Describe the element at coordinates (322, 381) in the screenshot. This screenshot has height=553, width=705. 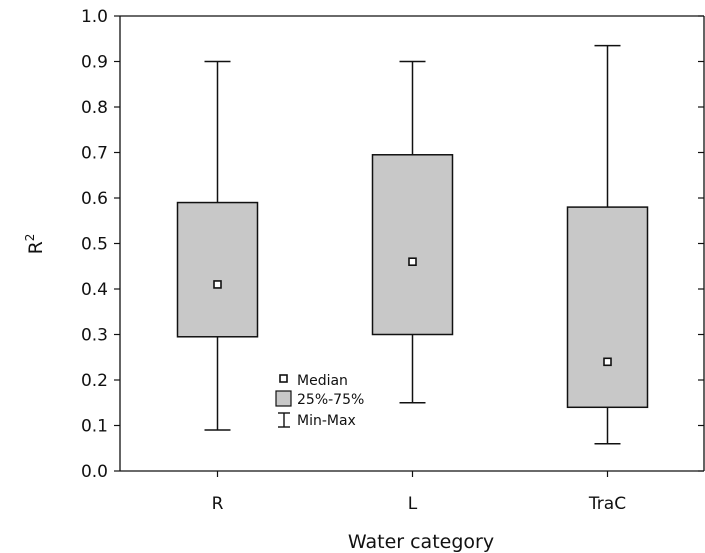
I see `legend-median-label: Median` at that location.